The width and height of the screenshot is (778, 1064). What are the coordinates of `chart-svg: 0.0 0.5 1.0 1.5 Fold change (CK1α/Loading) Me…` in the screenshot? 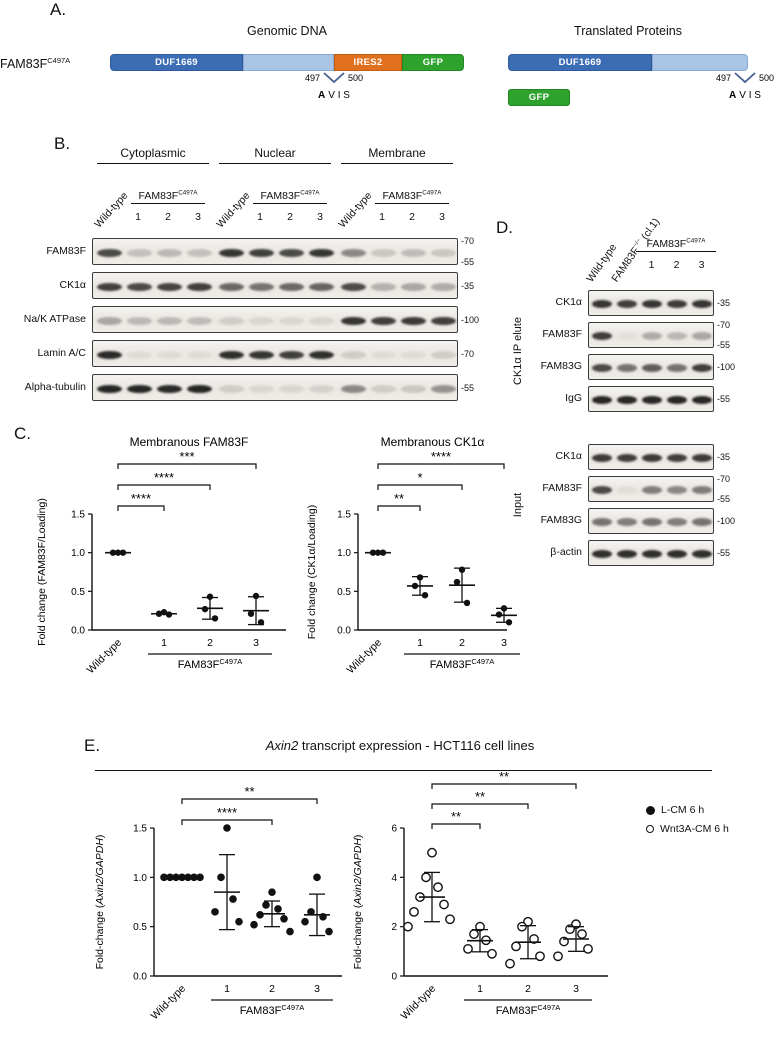 It's located at (413, 556).